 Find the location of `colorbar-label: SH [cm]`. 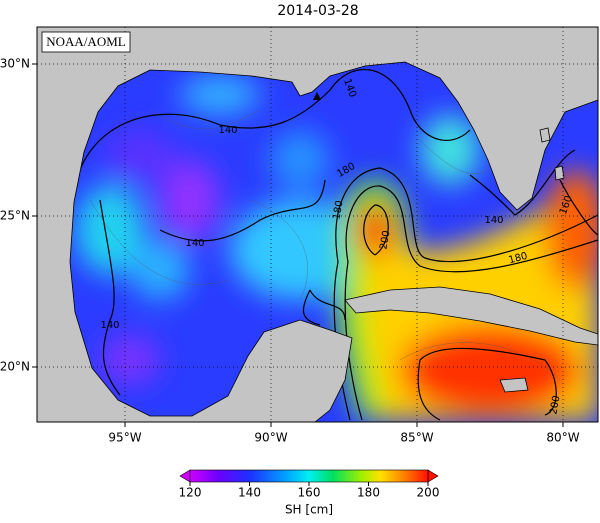

colorbar-label: SH [cm] is located at coordinates (309, 510).